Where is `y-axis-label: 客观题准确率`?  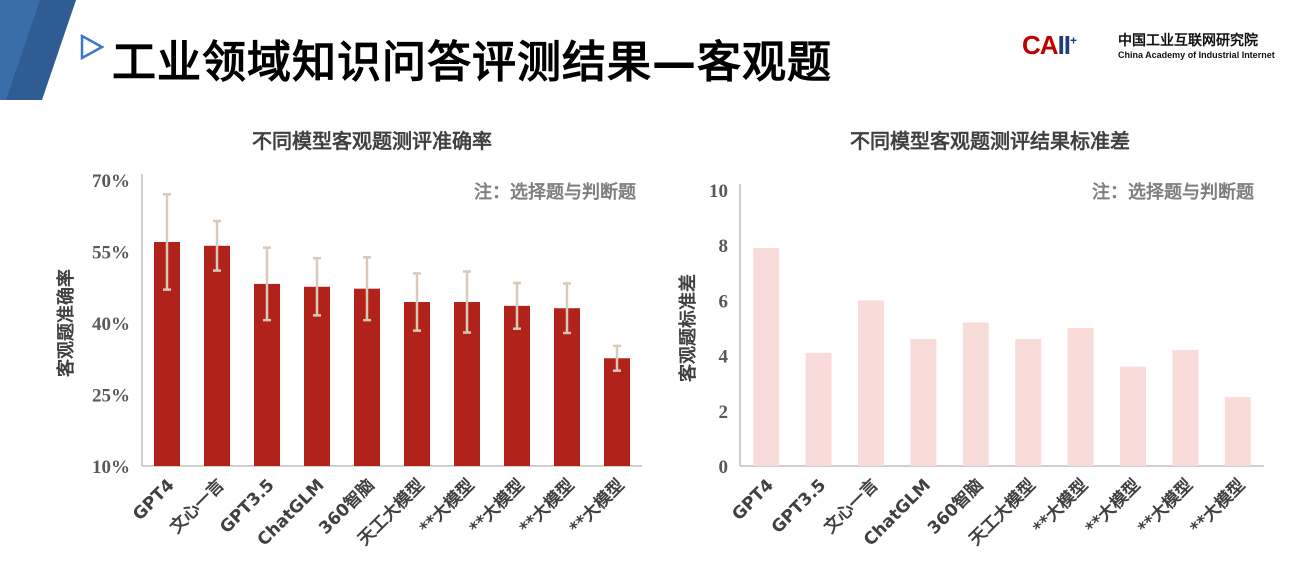 y-axis-label: 客观题准确率 is located at coordinates (66, 323).